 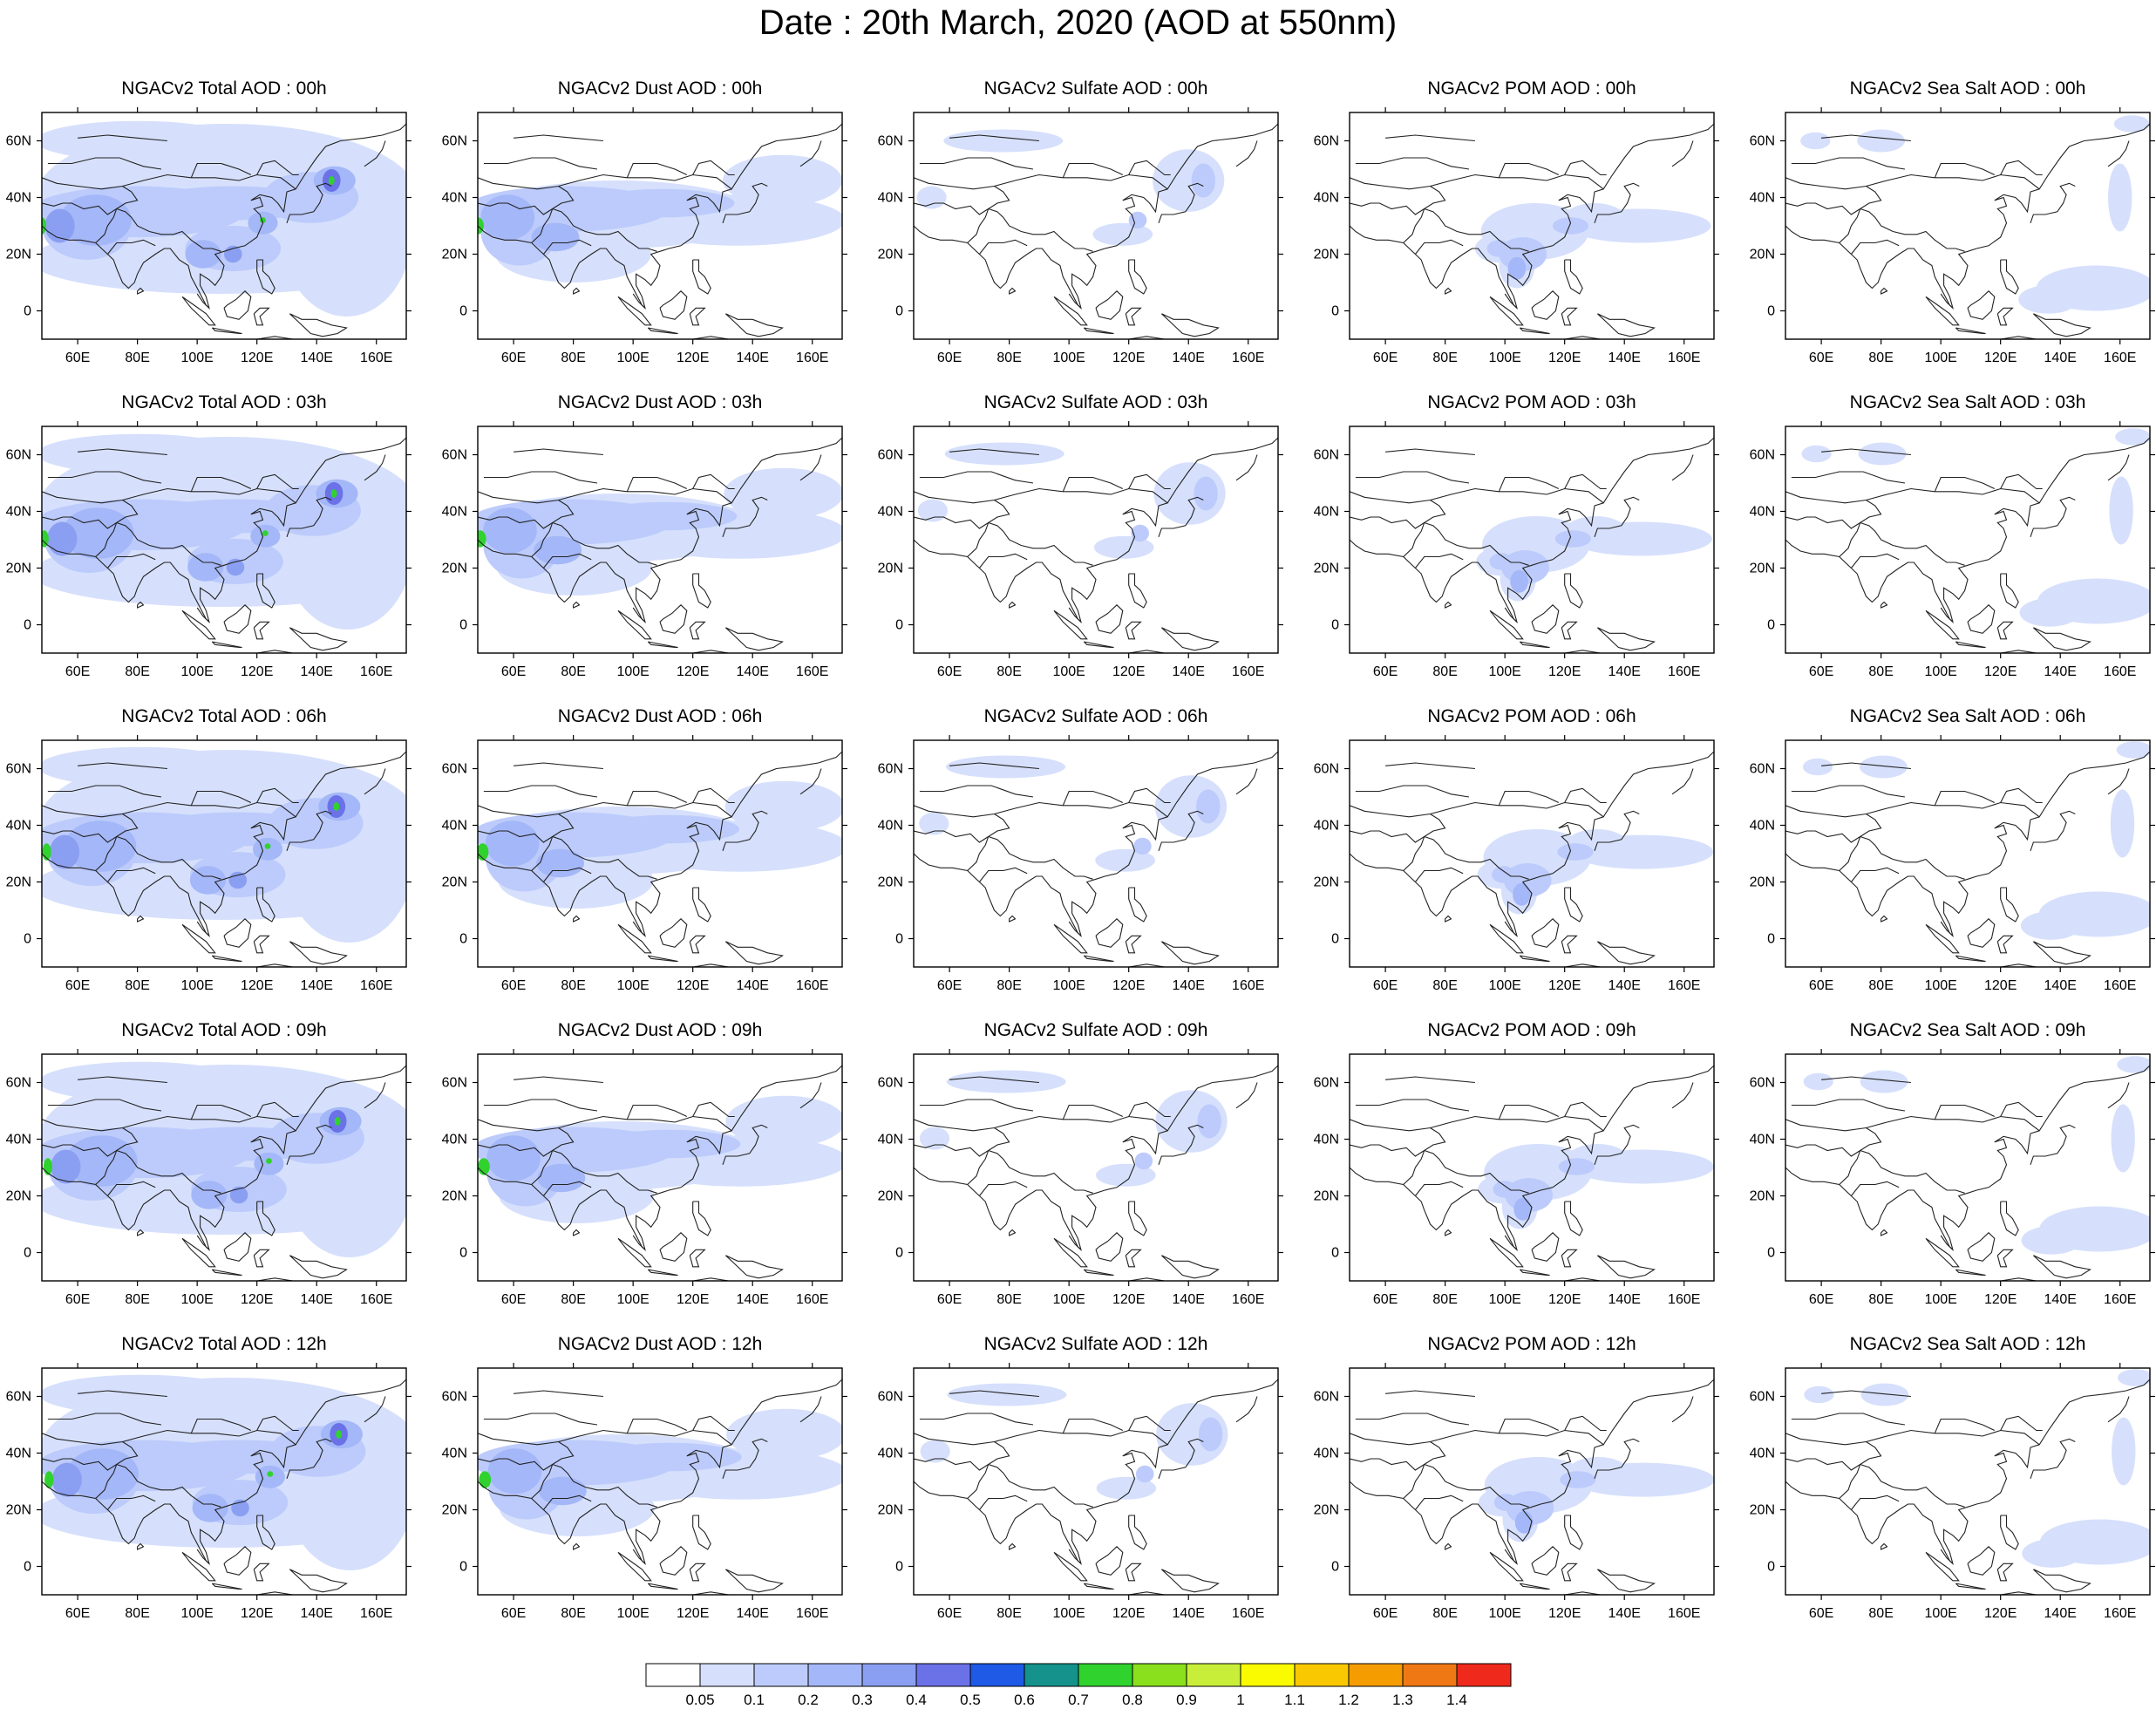 I want to click on colorbar-label: 1, so click(x=1240, y=1700).